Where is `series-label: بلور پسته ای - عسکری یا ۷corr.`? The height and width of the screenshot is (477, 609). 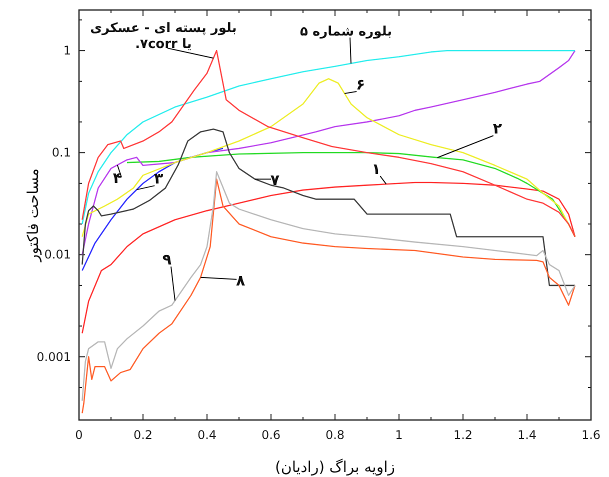
series-label: بلور پسته ای - عسکری یا ۷corr. is located at coordinates (163, 36).